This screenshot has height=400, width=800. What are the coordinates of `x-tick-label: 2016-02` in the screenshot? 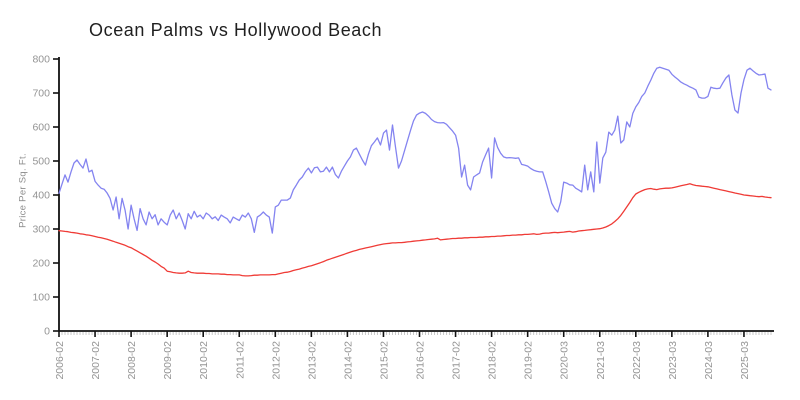 It's located at (421, 360).